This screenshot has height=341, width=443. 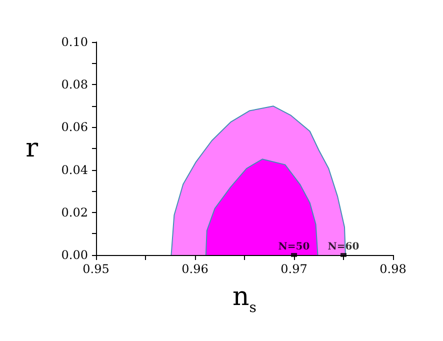 What do you see at coordinates (74, 169) in the screenshot?
I see `y-tick-label: 0.04` at bounding box center [74, 169].